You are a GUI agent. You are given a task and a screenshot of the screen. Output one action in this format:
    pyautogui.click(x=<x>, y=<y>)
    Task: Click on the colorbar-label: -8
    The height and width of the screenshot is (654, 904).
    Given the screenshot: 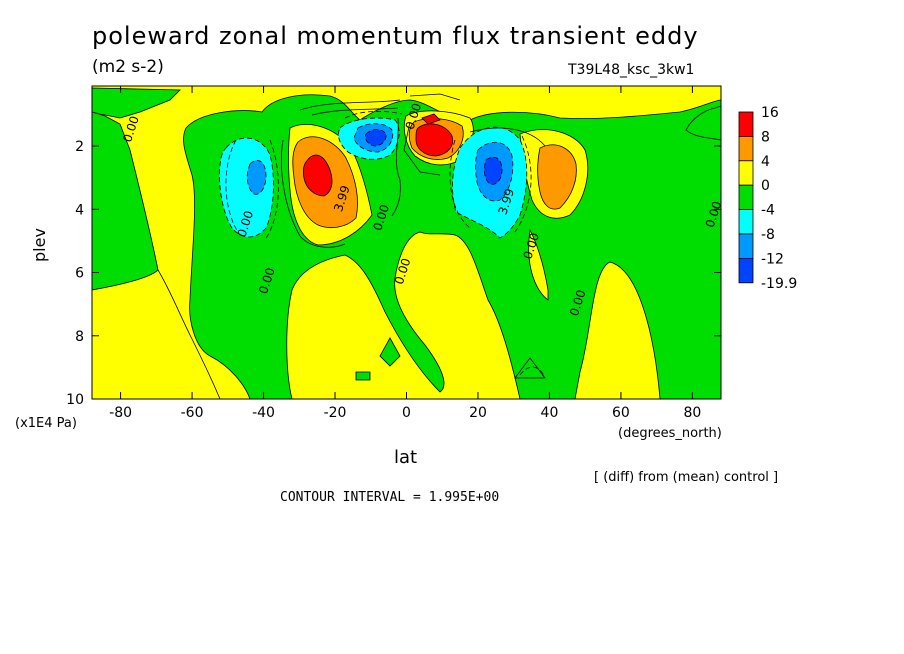 What is the action you would take?
    pyautogui.click(x=768, y=235)
    